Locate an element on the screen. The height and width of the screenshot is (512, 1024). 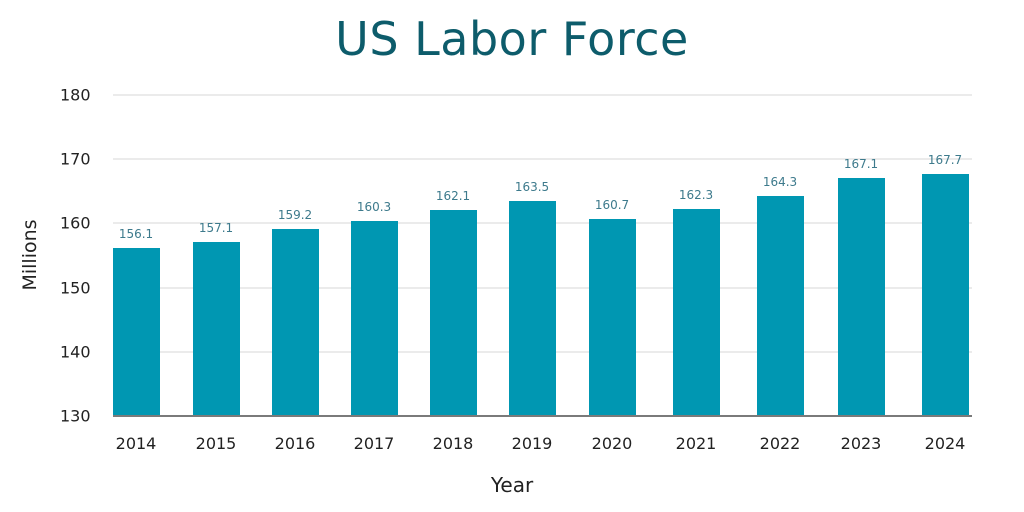
bar-value-label: 156.1 is located at coordinates (136, 234).